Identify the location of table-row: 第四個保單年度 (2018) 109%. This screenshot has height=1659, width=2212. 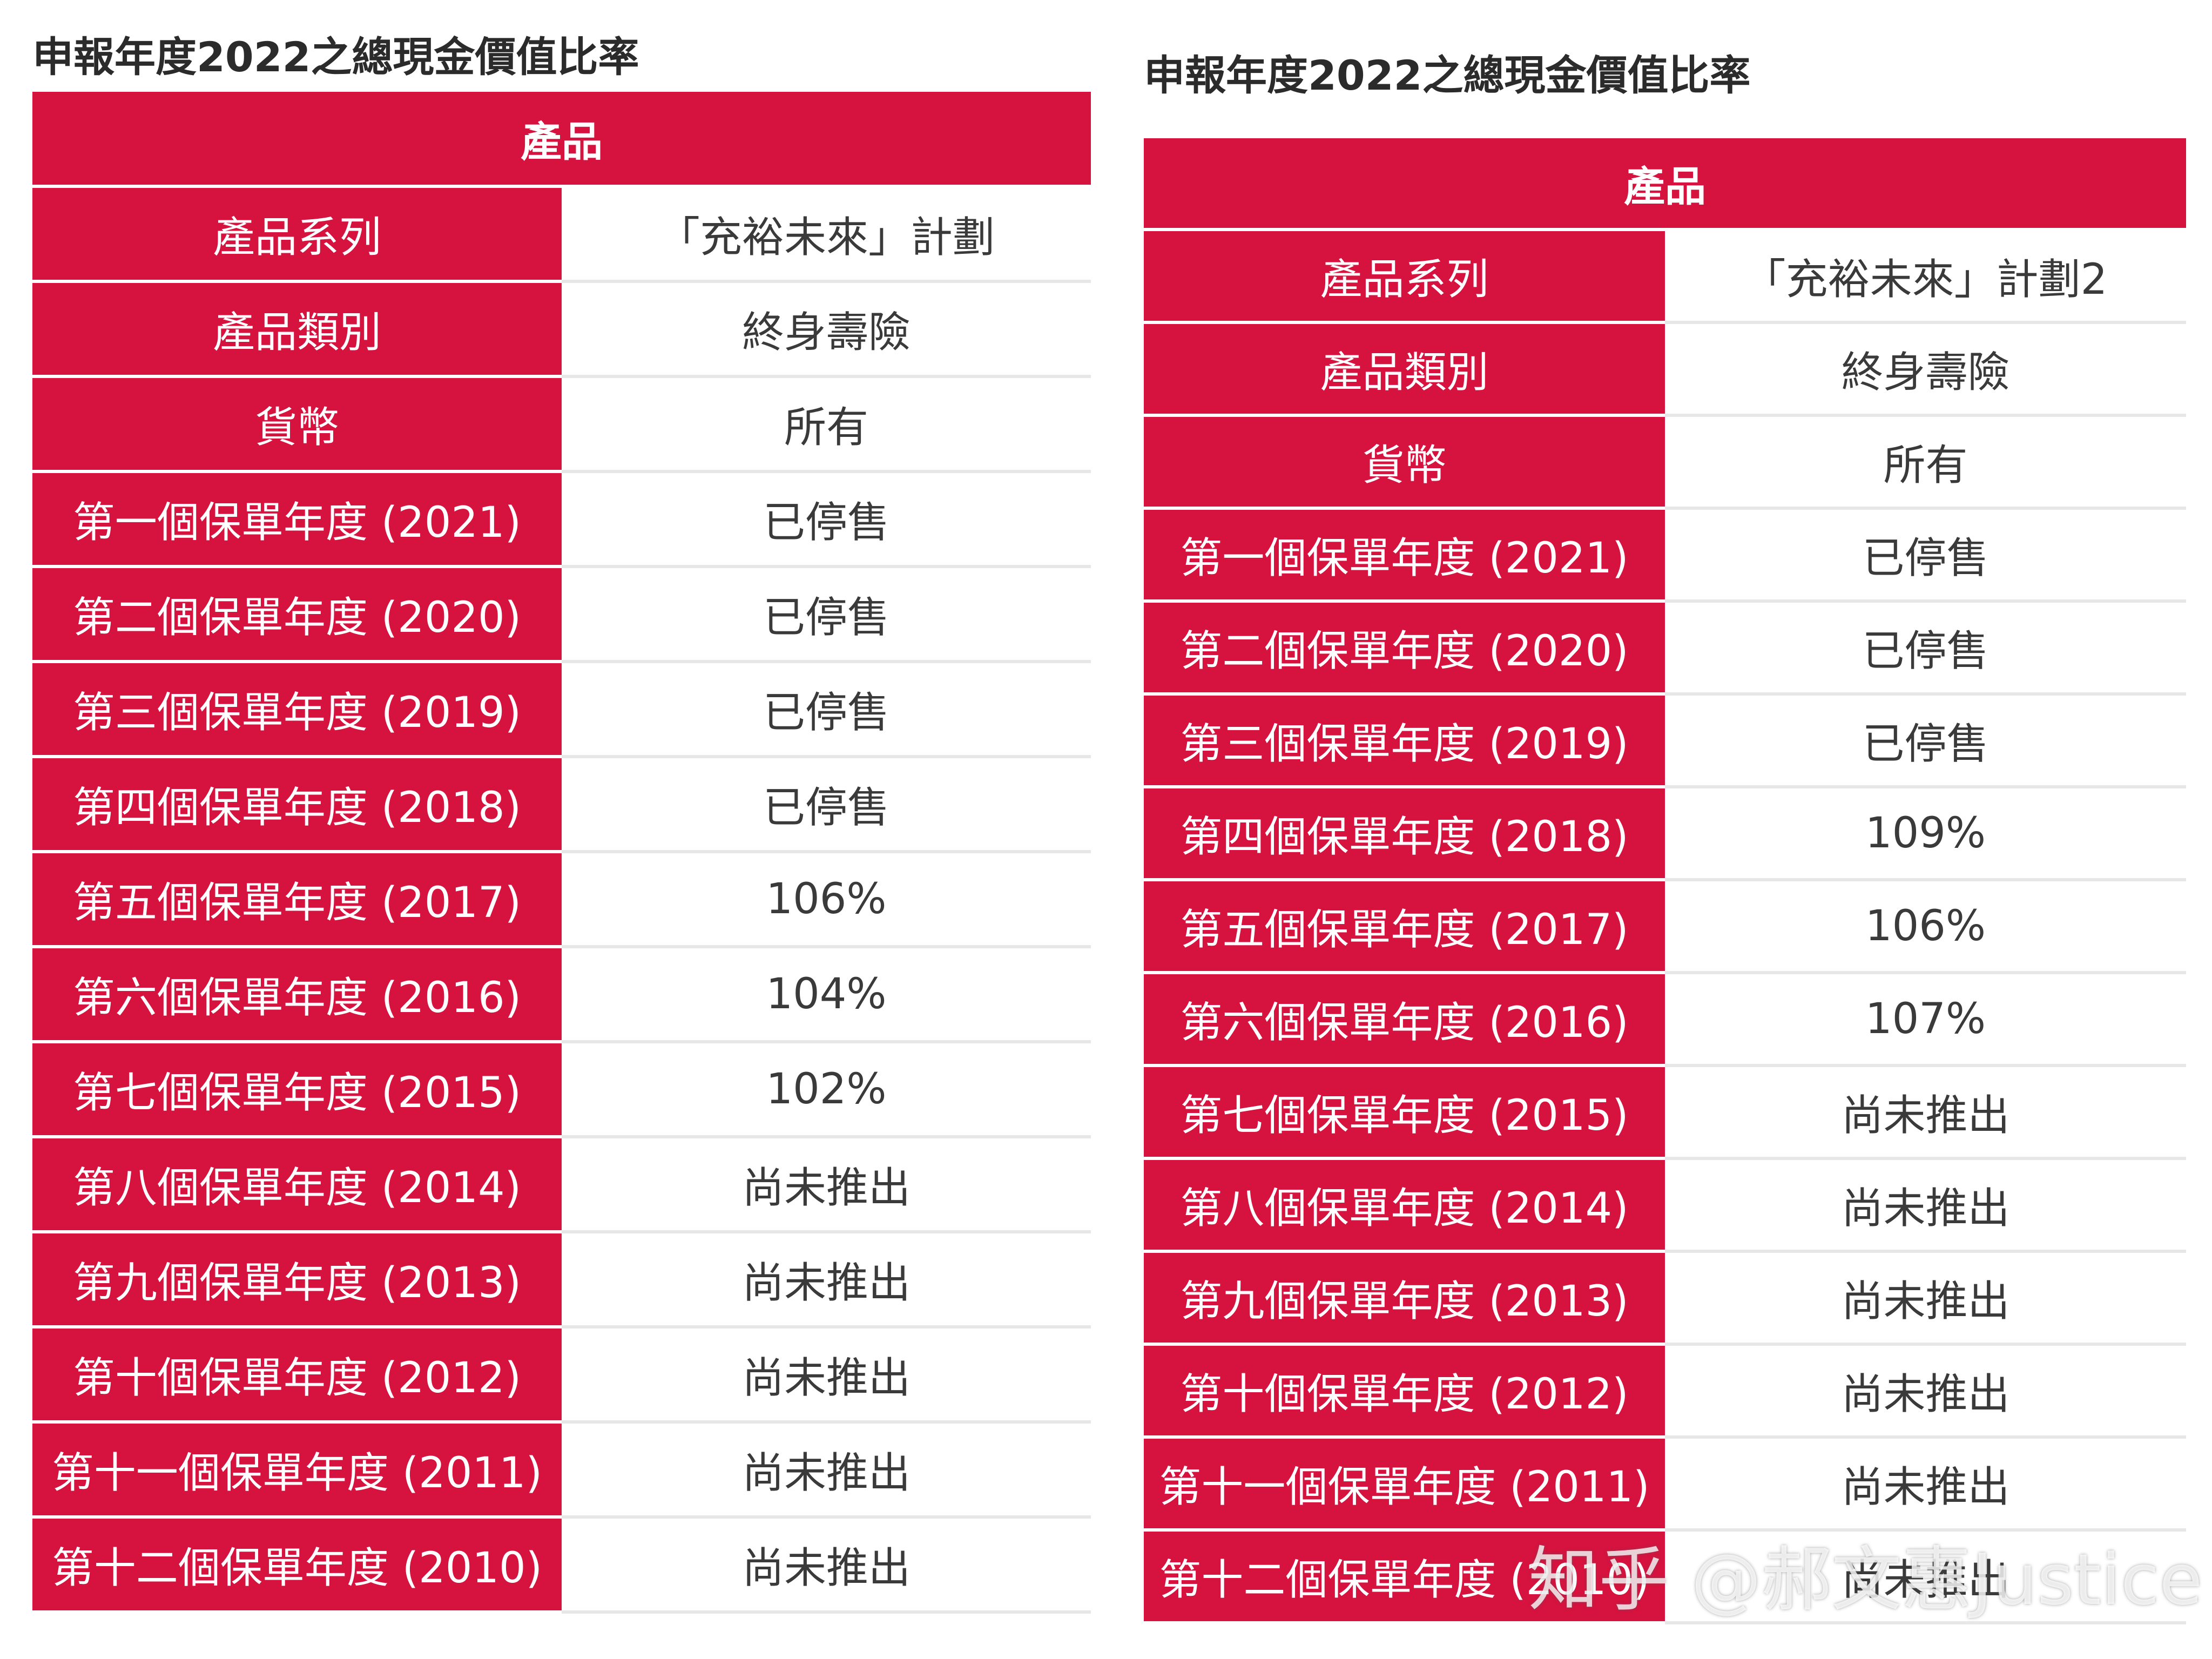
(1665, 834).